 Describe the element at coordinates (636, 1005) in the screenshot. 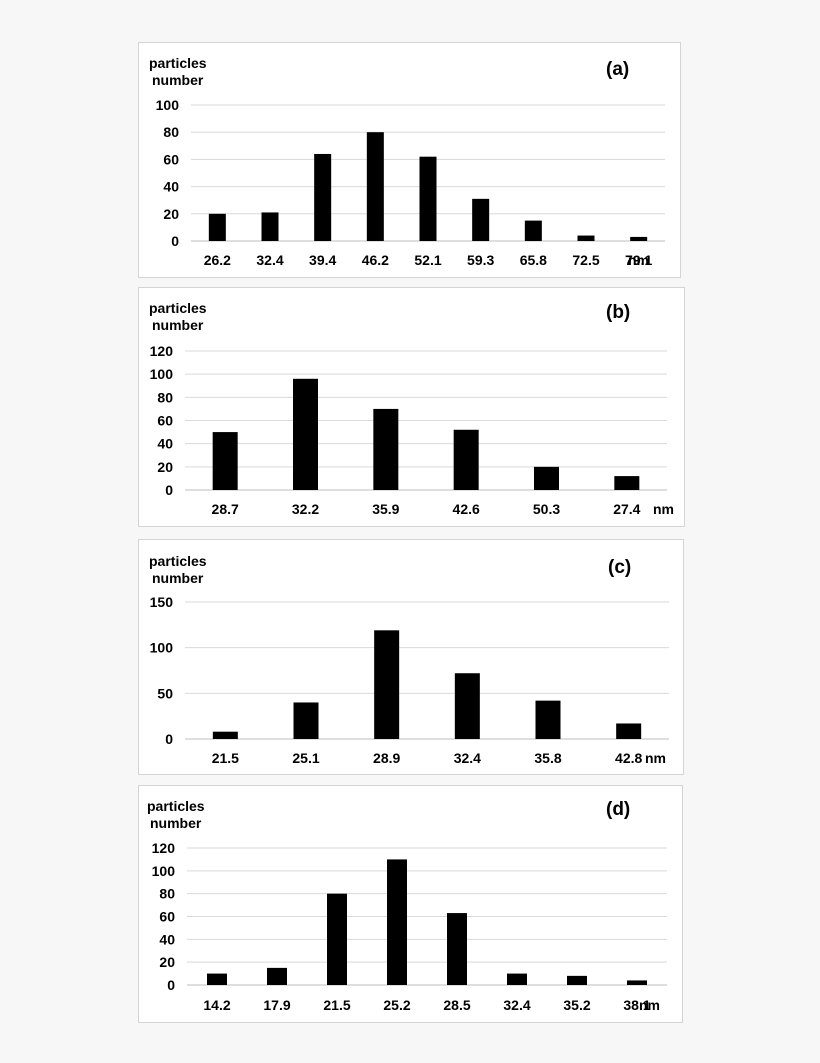

I see `x-tick-label: 38.1` at that location.